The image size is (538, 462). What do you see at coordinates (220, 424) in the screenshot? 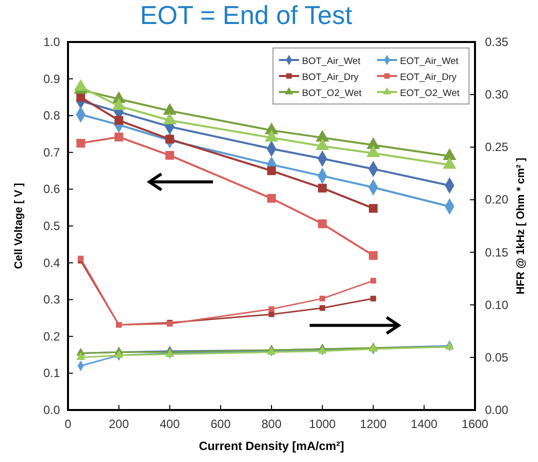
I see `x-tick-label: 600` at bounding box center [220, 424].